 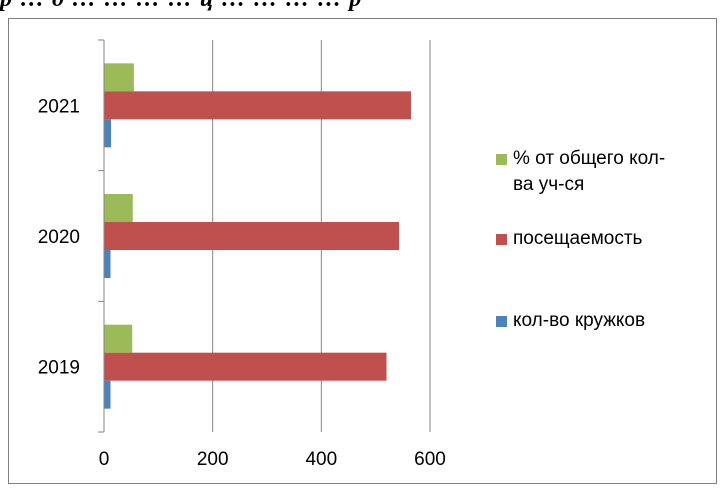 What do you see at coordinates (501, 321) in the screenshot?
I see `legend-swatch-clubs` at bounding box center [501, 321].